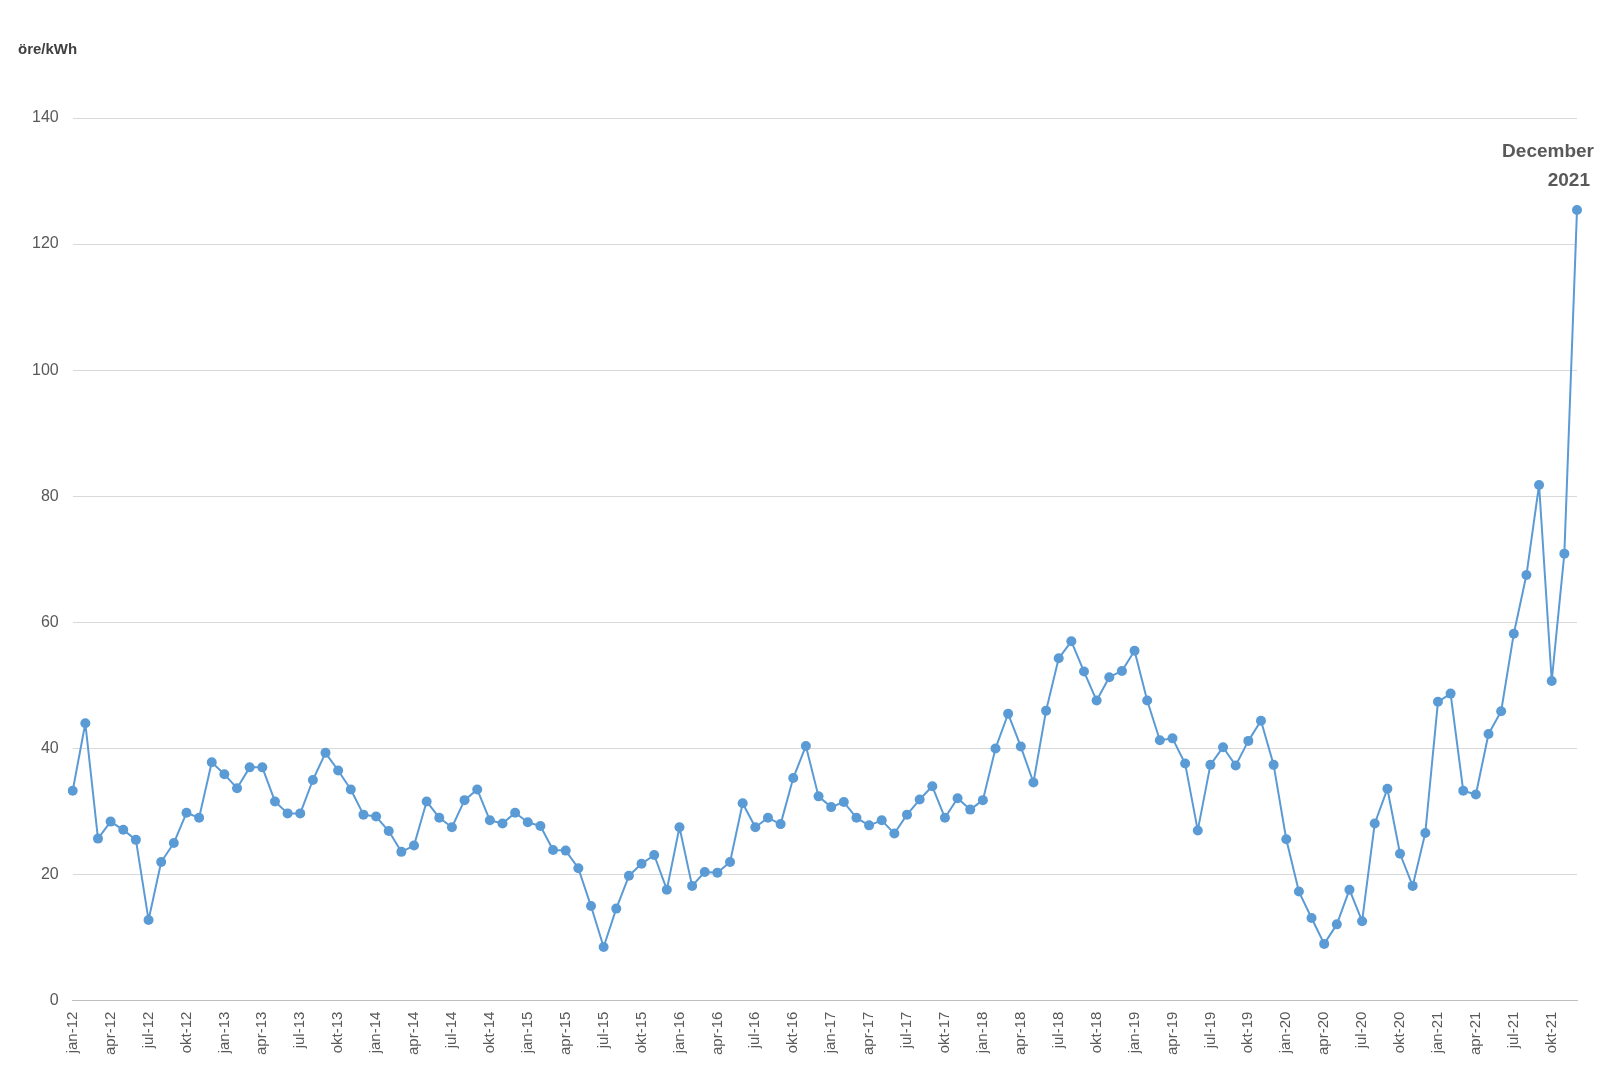  What do you see at coordinates (1437, 1033) in the screenshot?
I see `x-tick-label: jan-21` at bounding box center [1437, 1033].